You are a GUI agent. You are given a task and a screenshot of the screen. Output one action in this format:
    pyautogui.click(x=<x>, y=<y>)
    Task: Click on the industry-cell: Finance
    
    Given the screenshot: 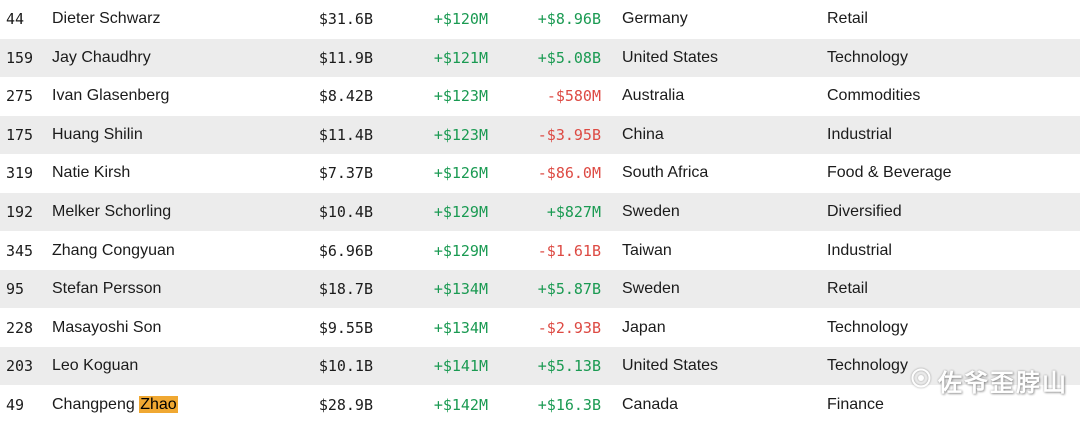 What is the action you would take?
    pyautogui.click(x=855, y=404)
    